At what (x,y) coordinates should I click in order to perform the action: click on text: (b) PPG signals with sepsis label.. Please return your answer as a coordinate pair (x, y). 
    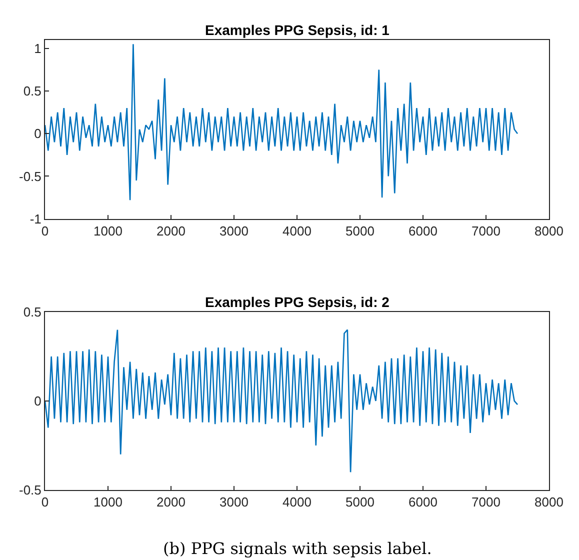
    Looking at the image, I should click on (297, 548).